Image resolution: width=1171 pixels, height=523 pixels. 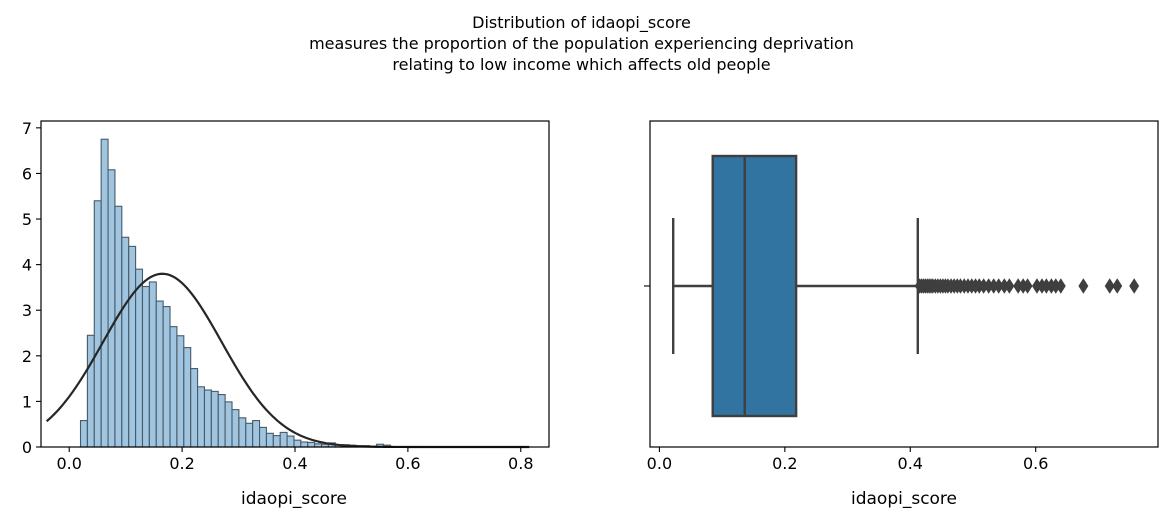 What do you see at coordinates (784, 463) in the screenshot?
I see `boxplot-x-tick-label: 0.2` at bounding box center [784, 463].